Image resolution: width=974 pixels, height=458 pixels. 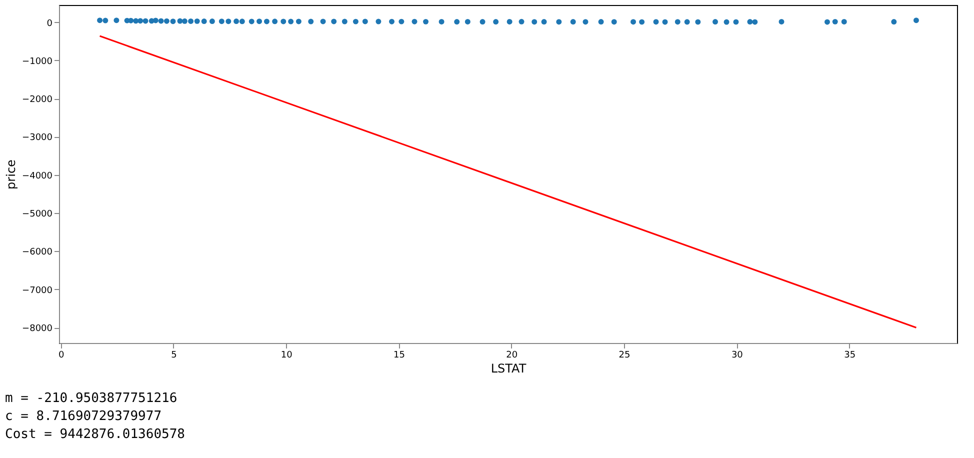 I want to click on y-tick-label: 0, so click(x=49, y=23).